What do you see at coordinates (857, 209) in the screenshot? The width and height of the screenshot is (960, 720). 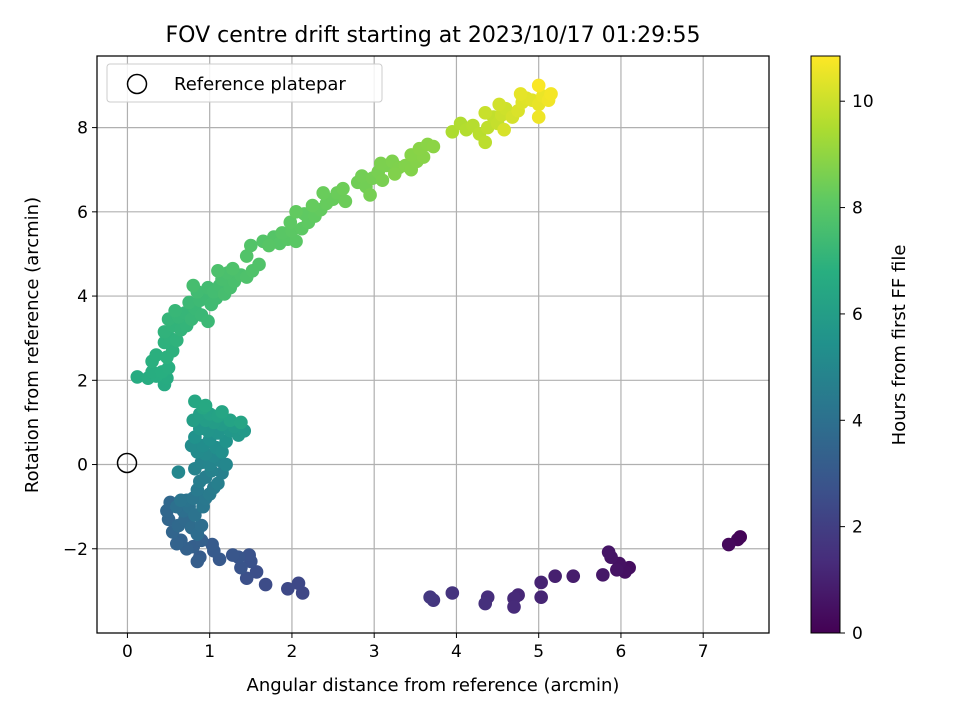 I see `colorbar-tick-label: 8` at bounding box center [857, 209].